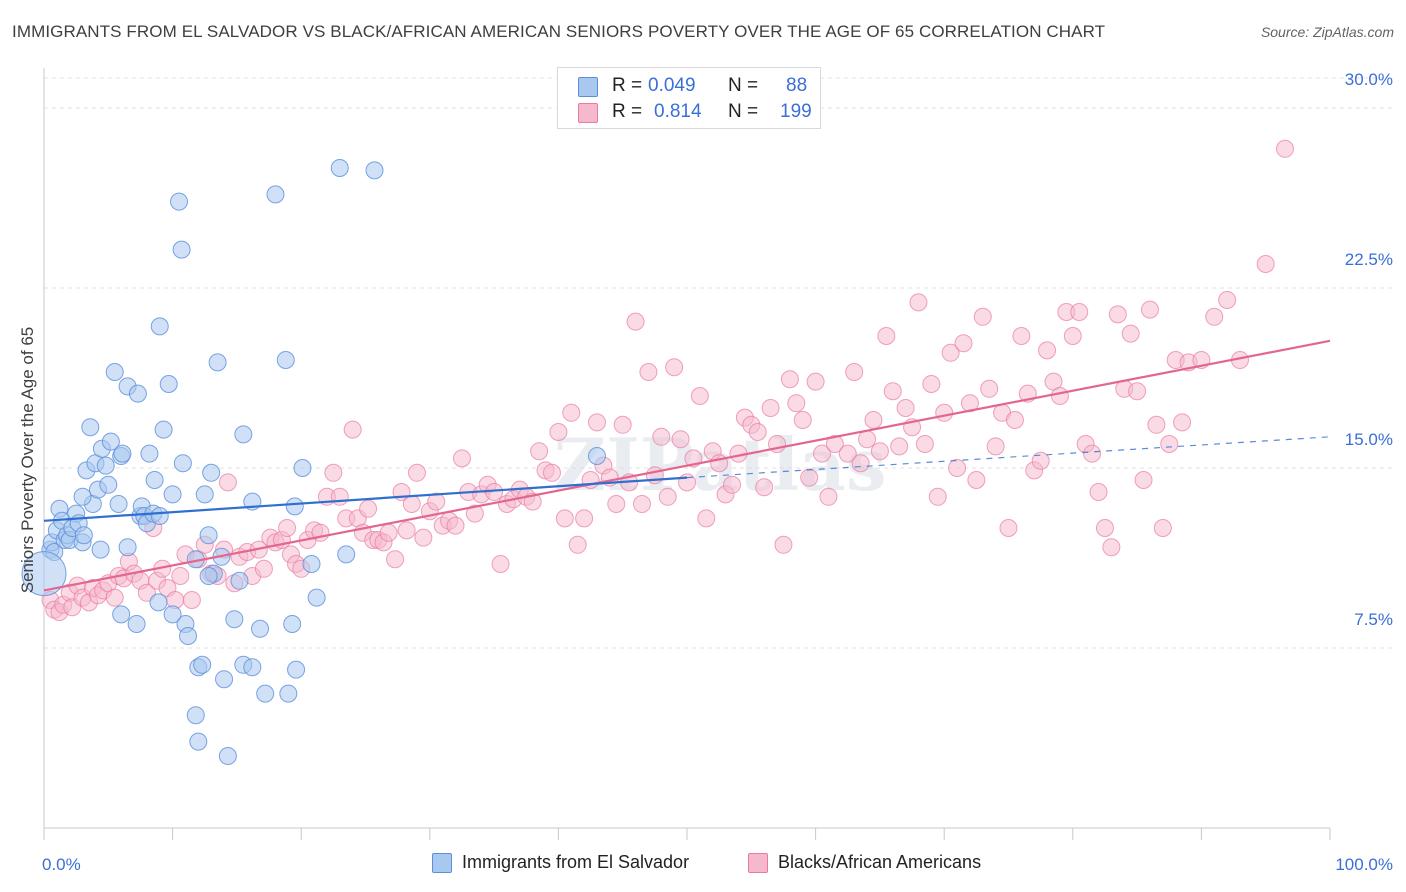 The width and height of the screenshot is (1406, 892). What do you see at coordinates (1364, 864) in the screenshot?
I see `x-tick-label: 100.0%` at bounding box center [1364, 864].